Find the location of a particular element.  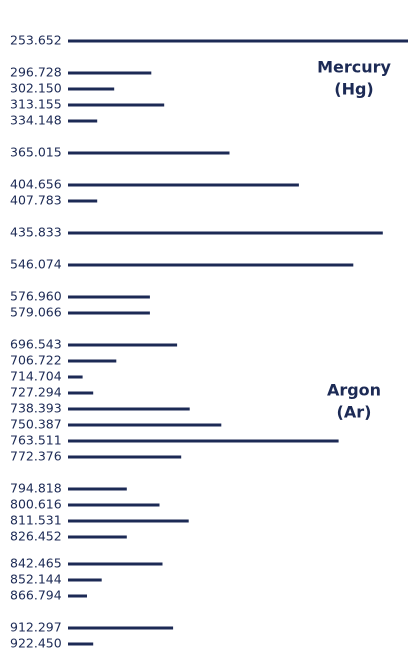

argon-group-label-symbol: (Ar) is located at coordinates (354, 412).